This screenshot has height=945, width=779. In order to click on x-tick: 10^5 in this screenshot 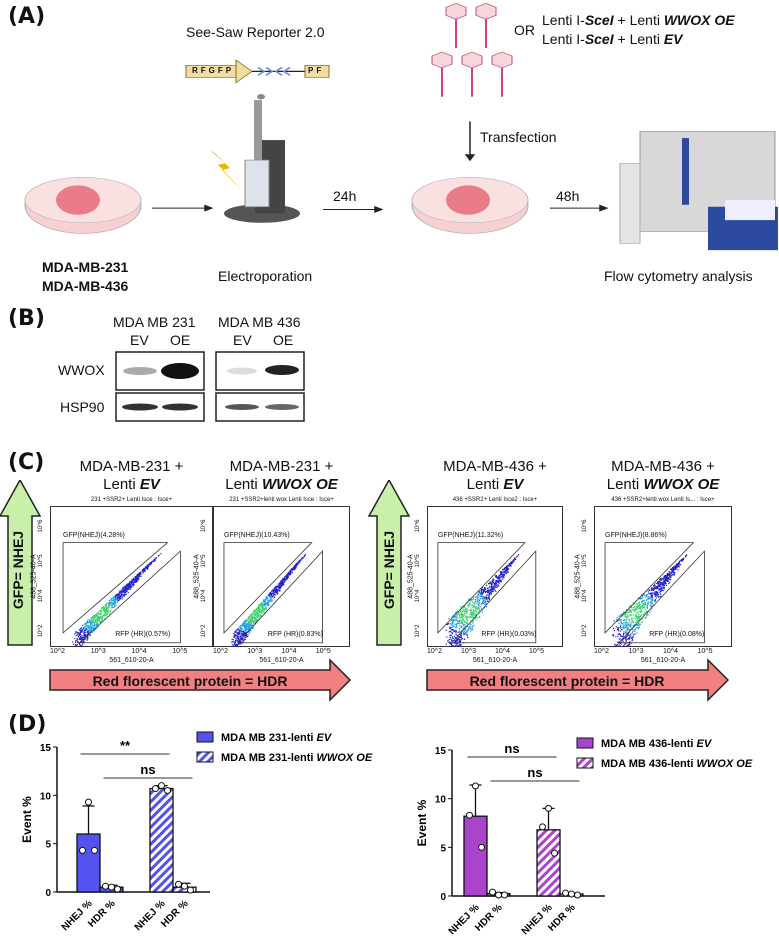, I will do `click(536, 651)`.